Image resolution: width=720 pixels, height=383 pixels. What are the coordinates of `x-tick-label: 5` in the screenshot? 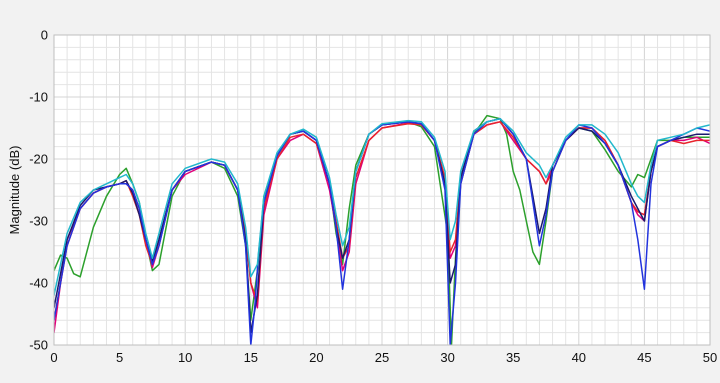 It's located at (119, 357).